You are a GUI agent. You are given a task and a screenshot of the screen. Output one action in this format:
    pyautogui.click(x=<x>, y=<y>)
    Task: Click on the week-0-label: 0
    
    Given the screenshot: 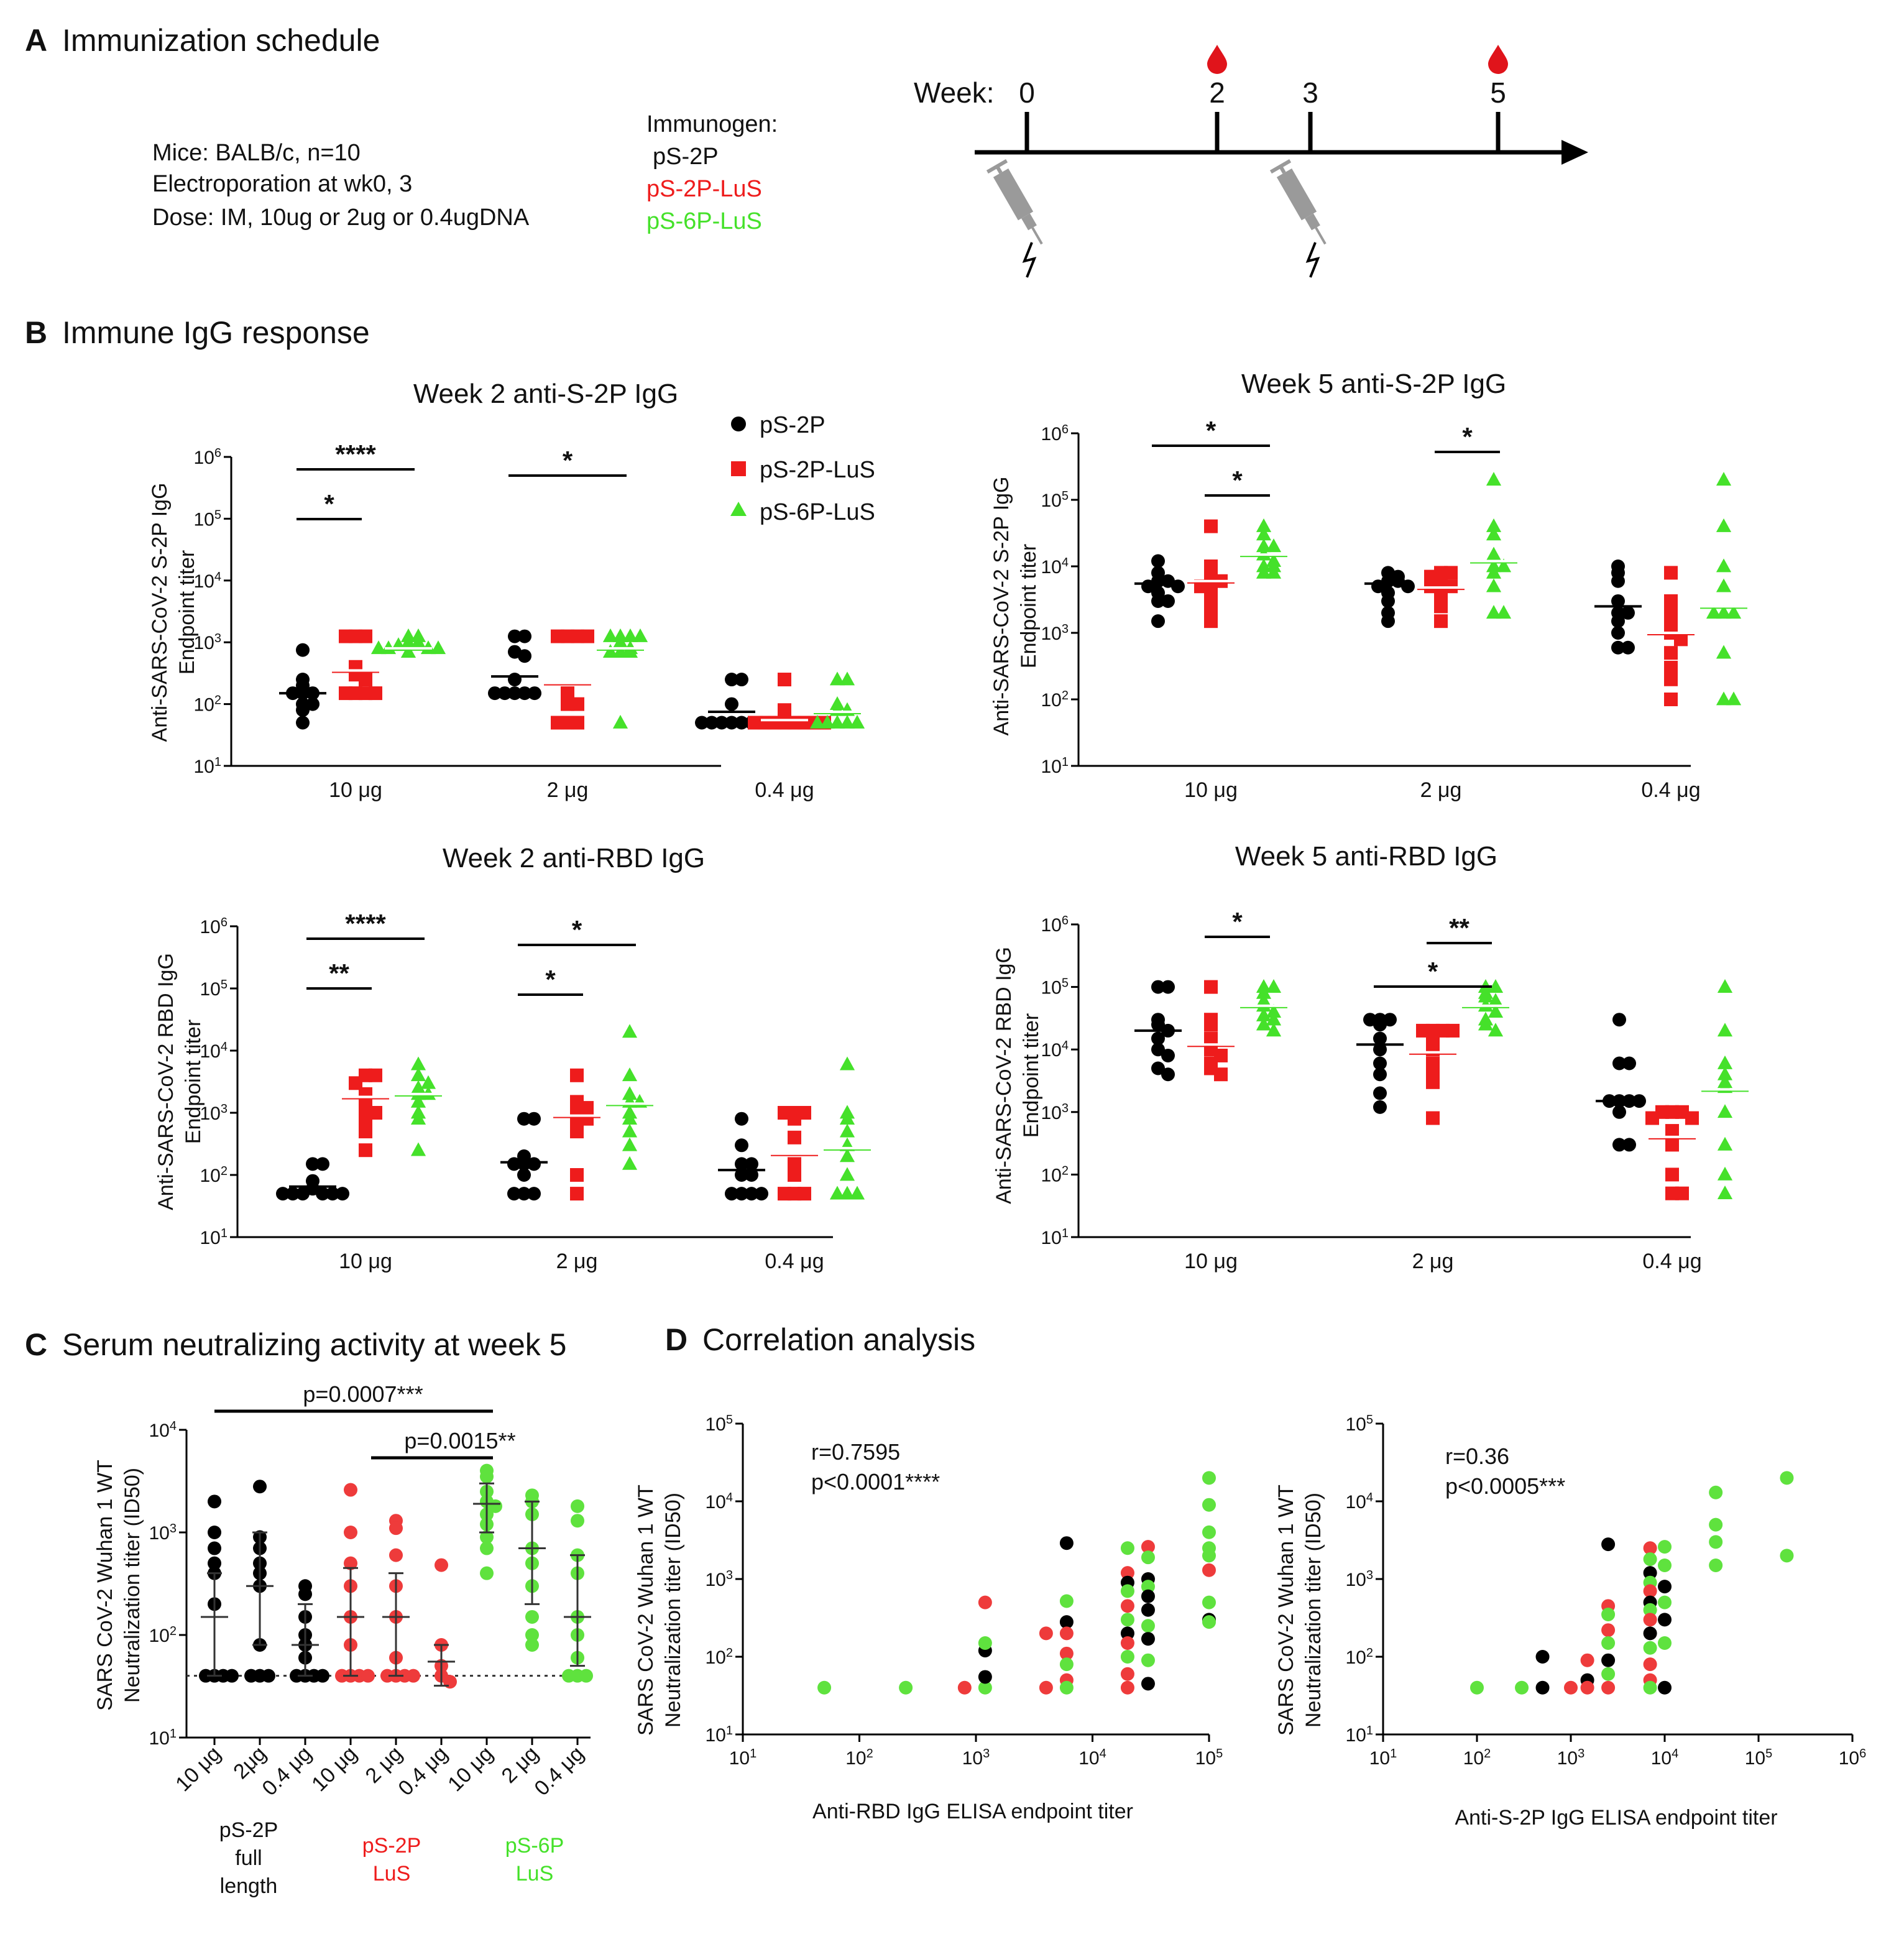 What is the action you would take?
    pyautogui.click(x=1027, y=92)
    